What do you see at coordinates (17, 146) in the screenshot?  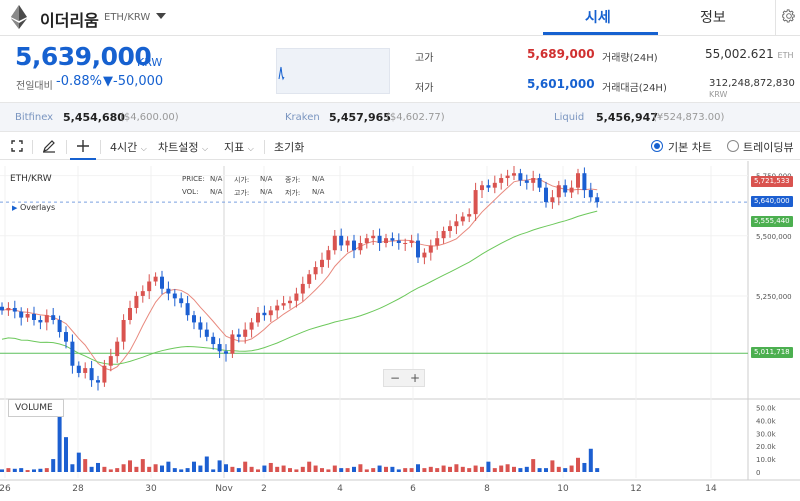 I see `fullscreen-icon` at bounding box center [17, 146].